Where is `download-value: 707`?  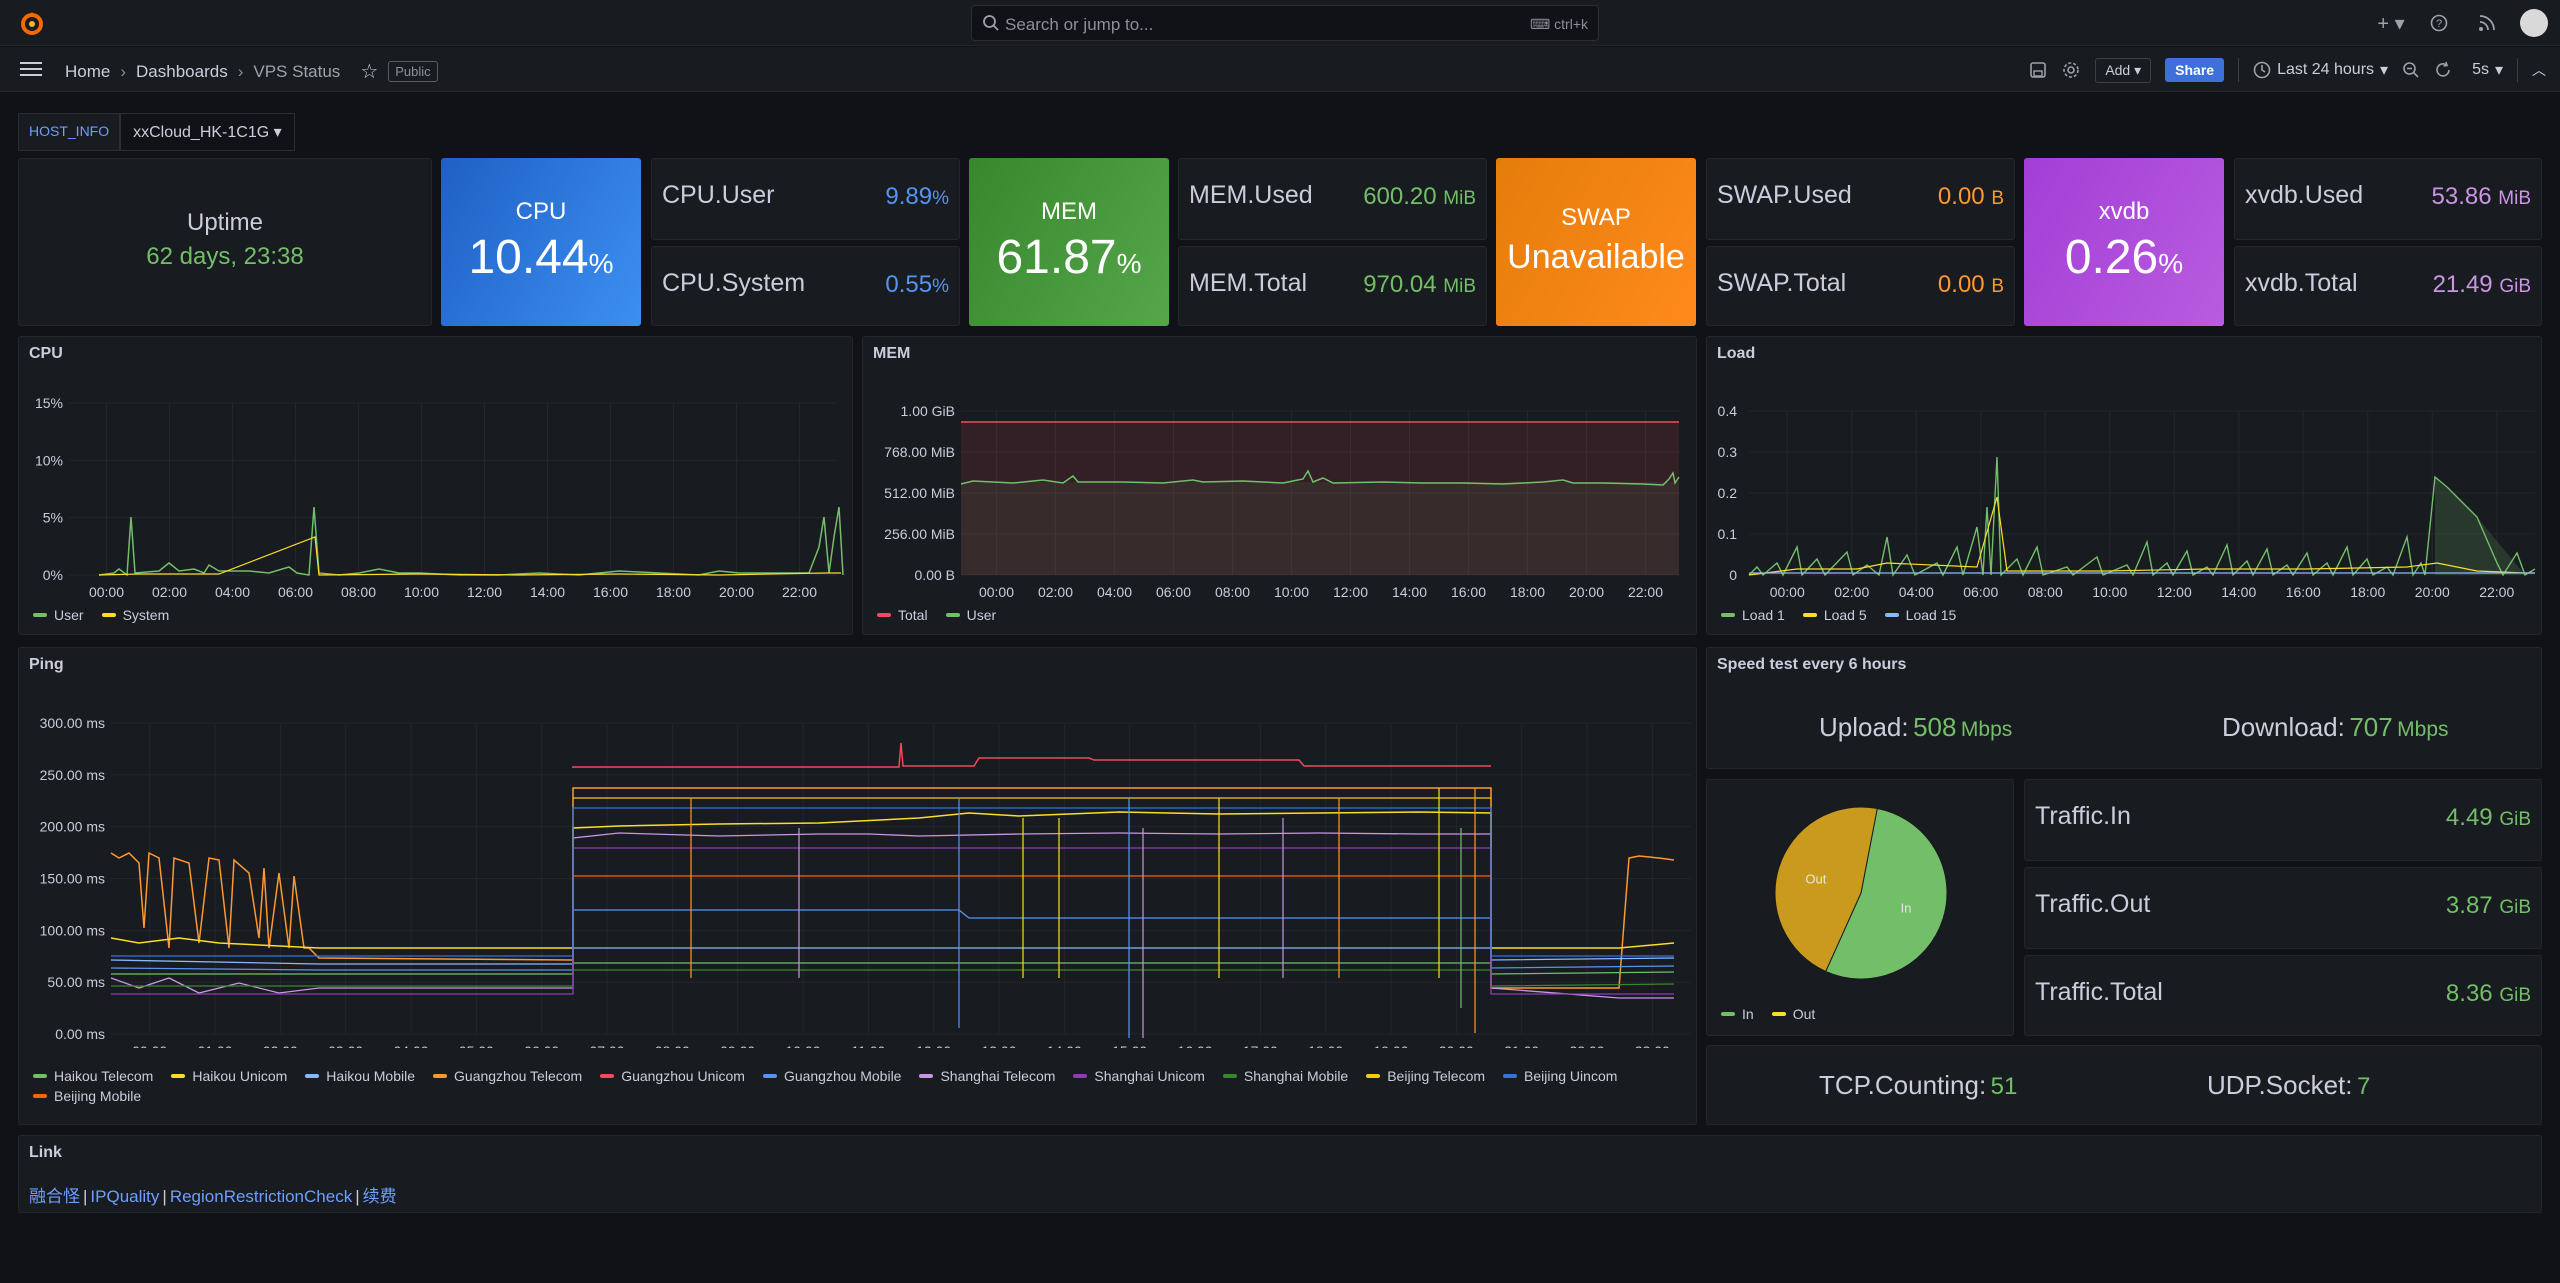
download-value: 707 is located at coordinates (2371, 727).